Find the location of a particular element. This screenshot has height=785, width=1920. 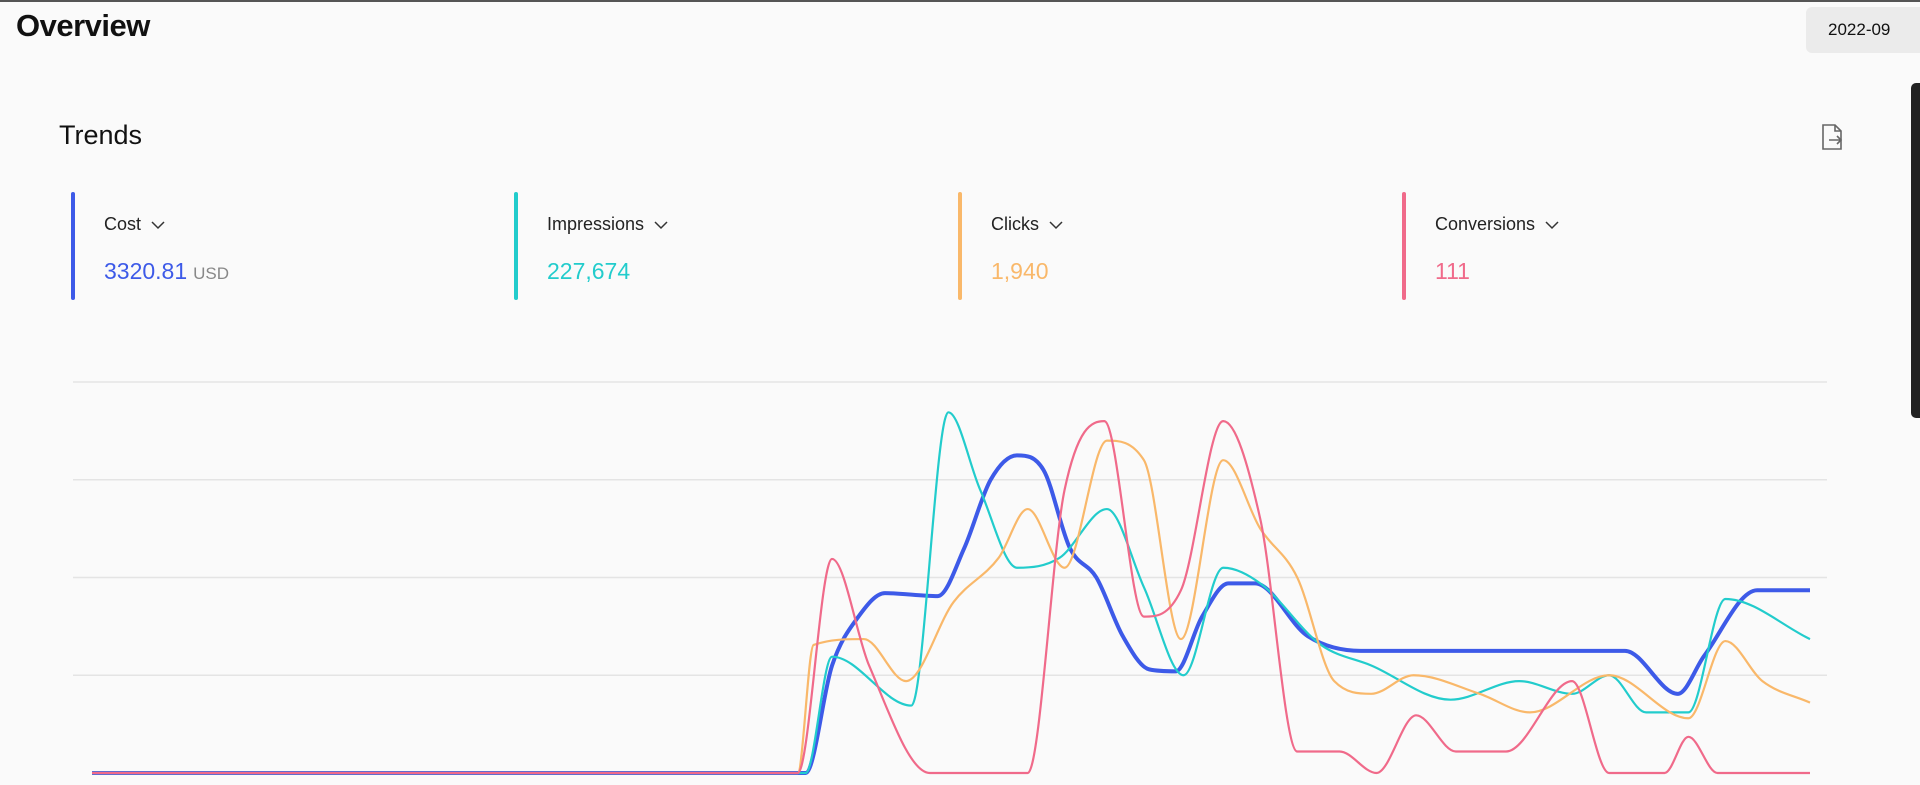

section-title: Trends is located at coordinates (101, 135).